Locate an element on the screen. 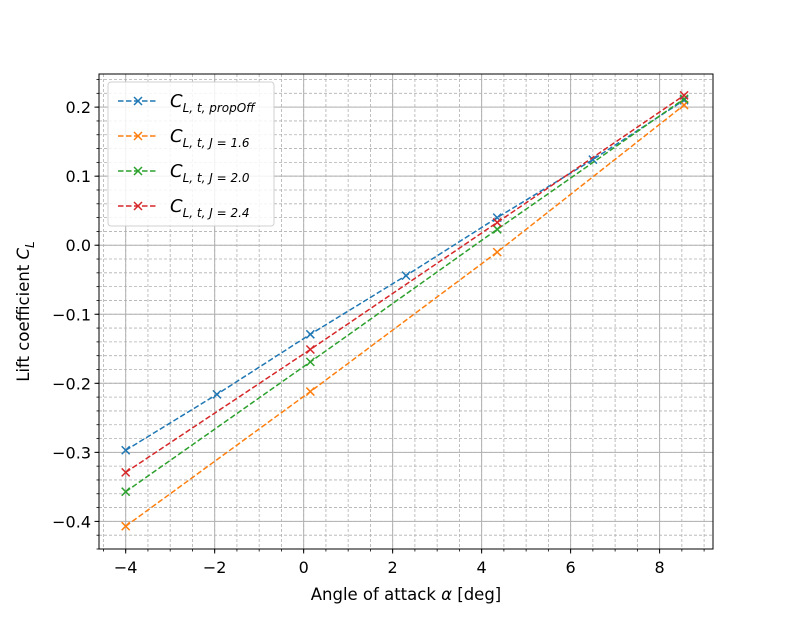  legend-label: CL, t, J = 1.6 is located at coordinates (210, 138).